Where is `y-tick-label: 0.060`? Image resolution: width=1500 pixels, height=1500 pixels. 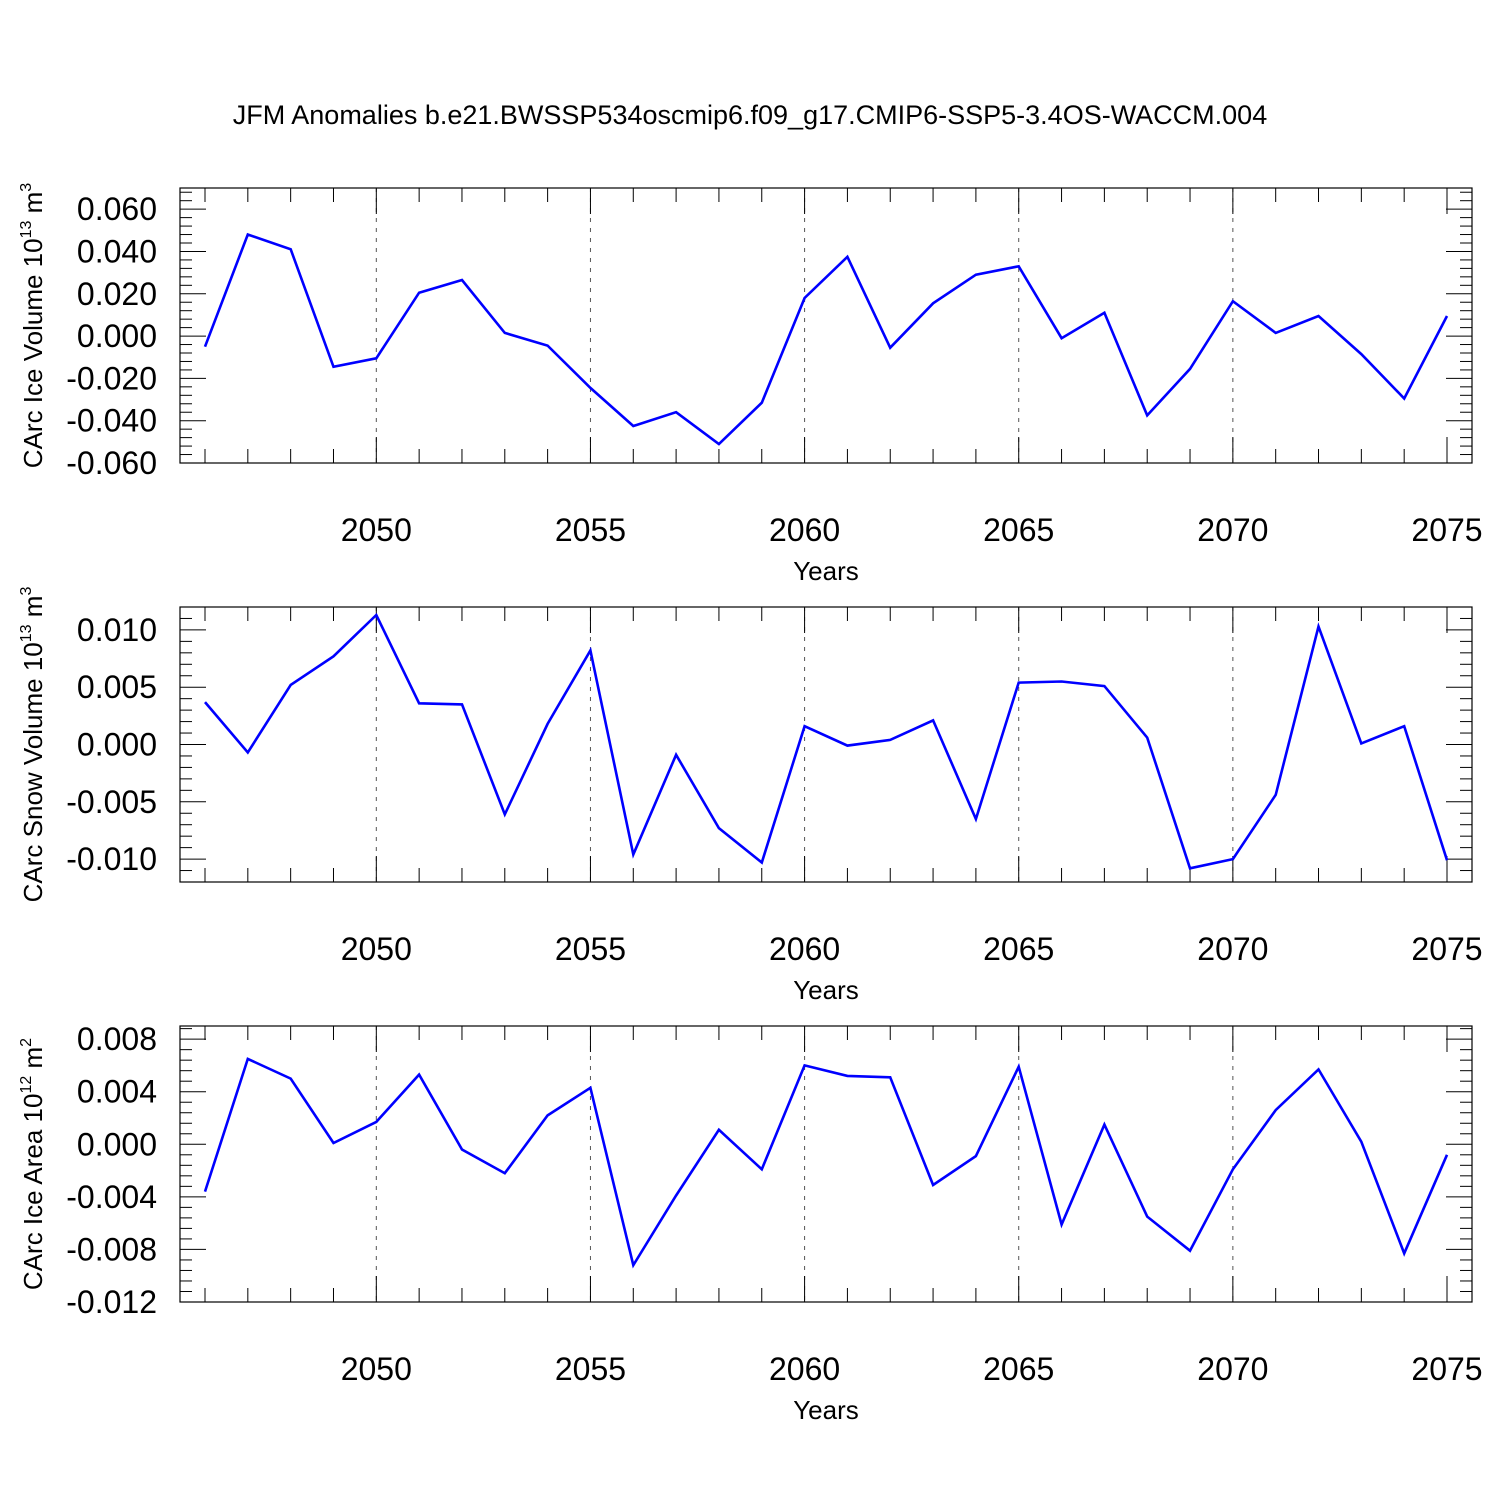
y-tick-label: 0.060 is located at coordinates (117, 209).